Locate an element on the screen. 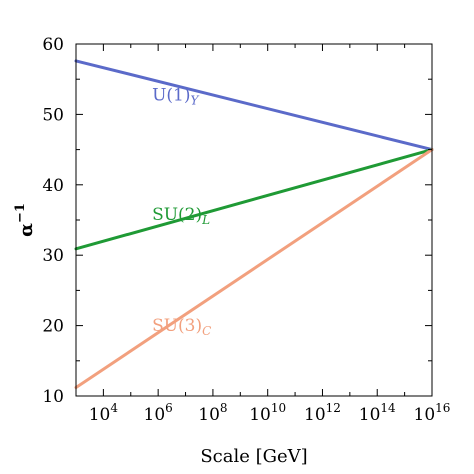 Image resolution: width=474 pixels, height=474 pixels. y-axis-label-base: α is located at coordinates (26, 230).